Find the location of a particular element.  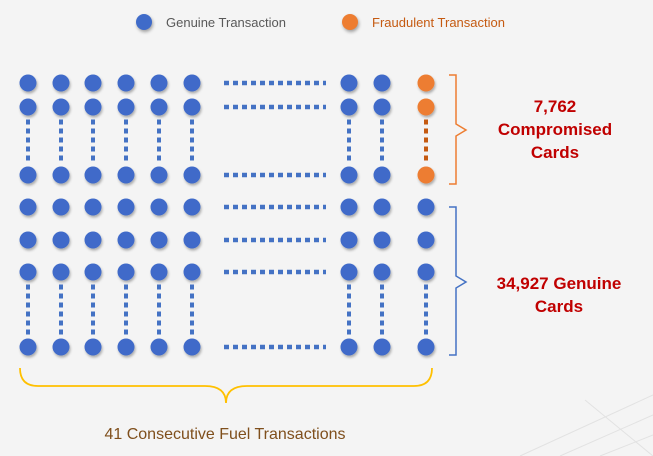

compromised-cards-word: Cards is located at coordinates (555, 152).